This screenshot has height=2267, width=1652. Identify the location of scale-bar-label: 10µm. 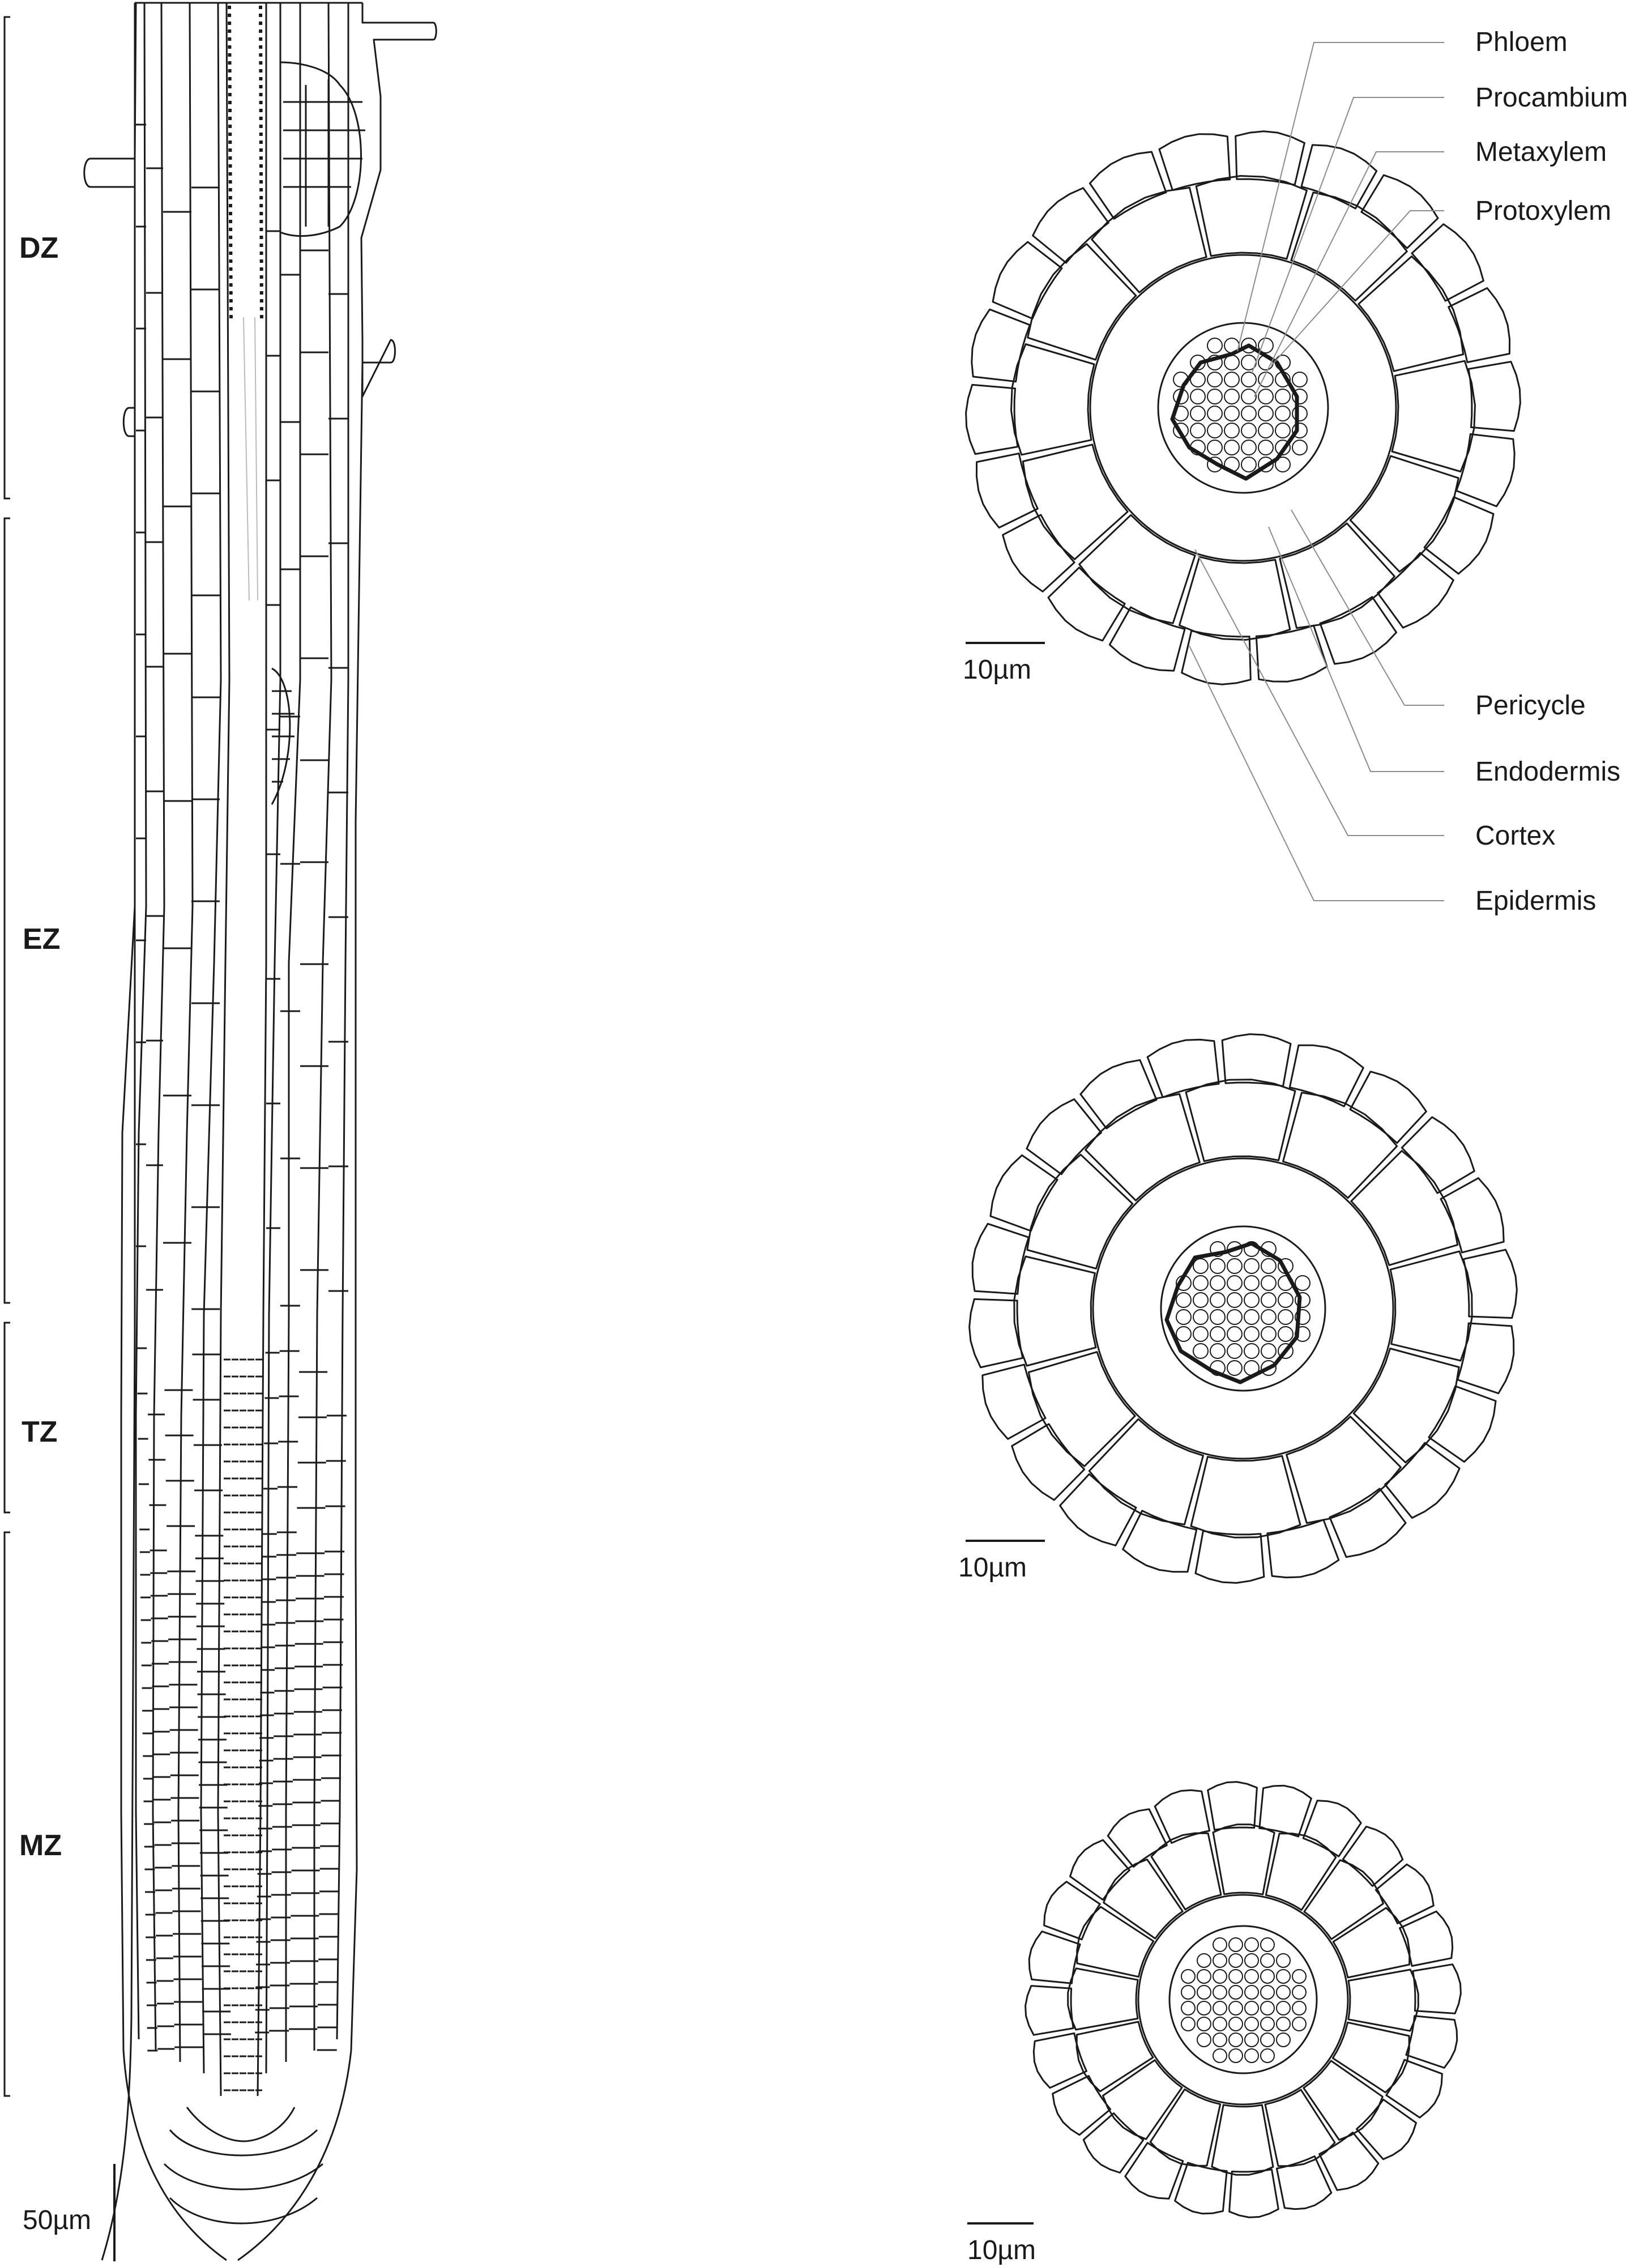
(997, 670).